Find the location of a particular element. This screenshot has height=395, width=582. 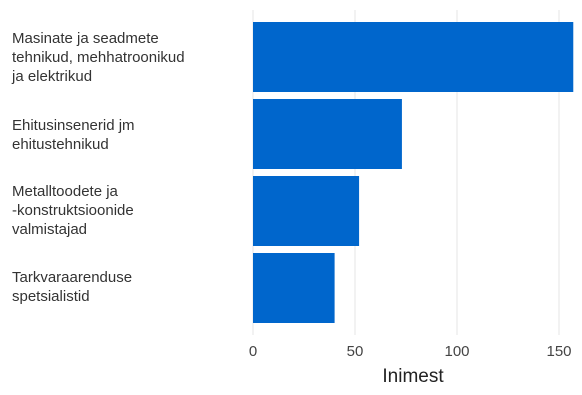

category-label-line: spetsialistid is located at coordinates (51, 296).